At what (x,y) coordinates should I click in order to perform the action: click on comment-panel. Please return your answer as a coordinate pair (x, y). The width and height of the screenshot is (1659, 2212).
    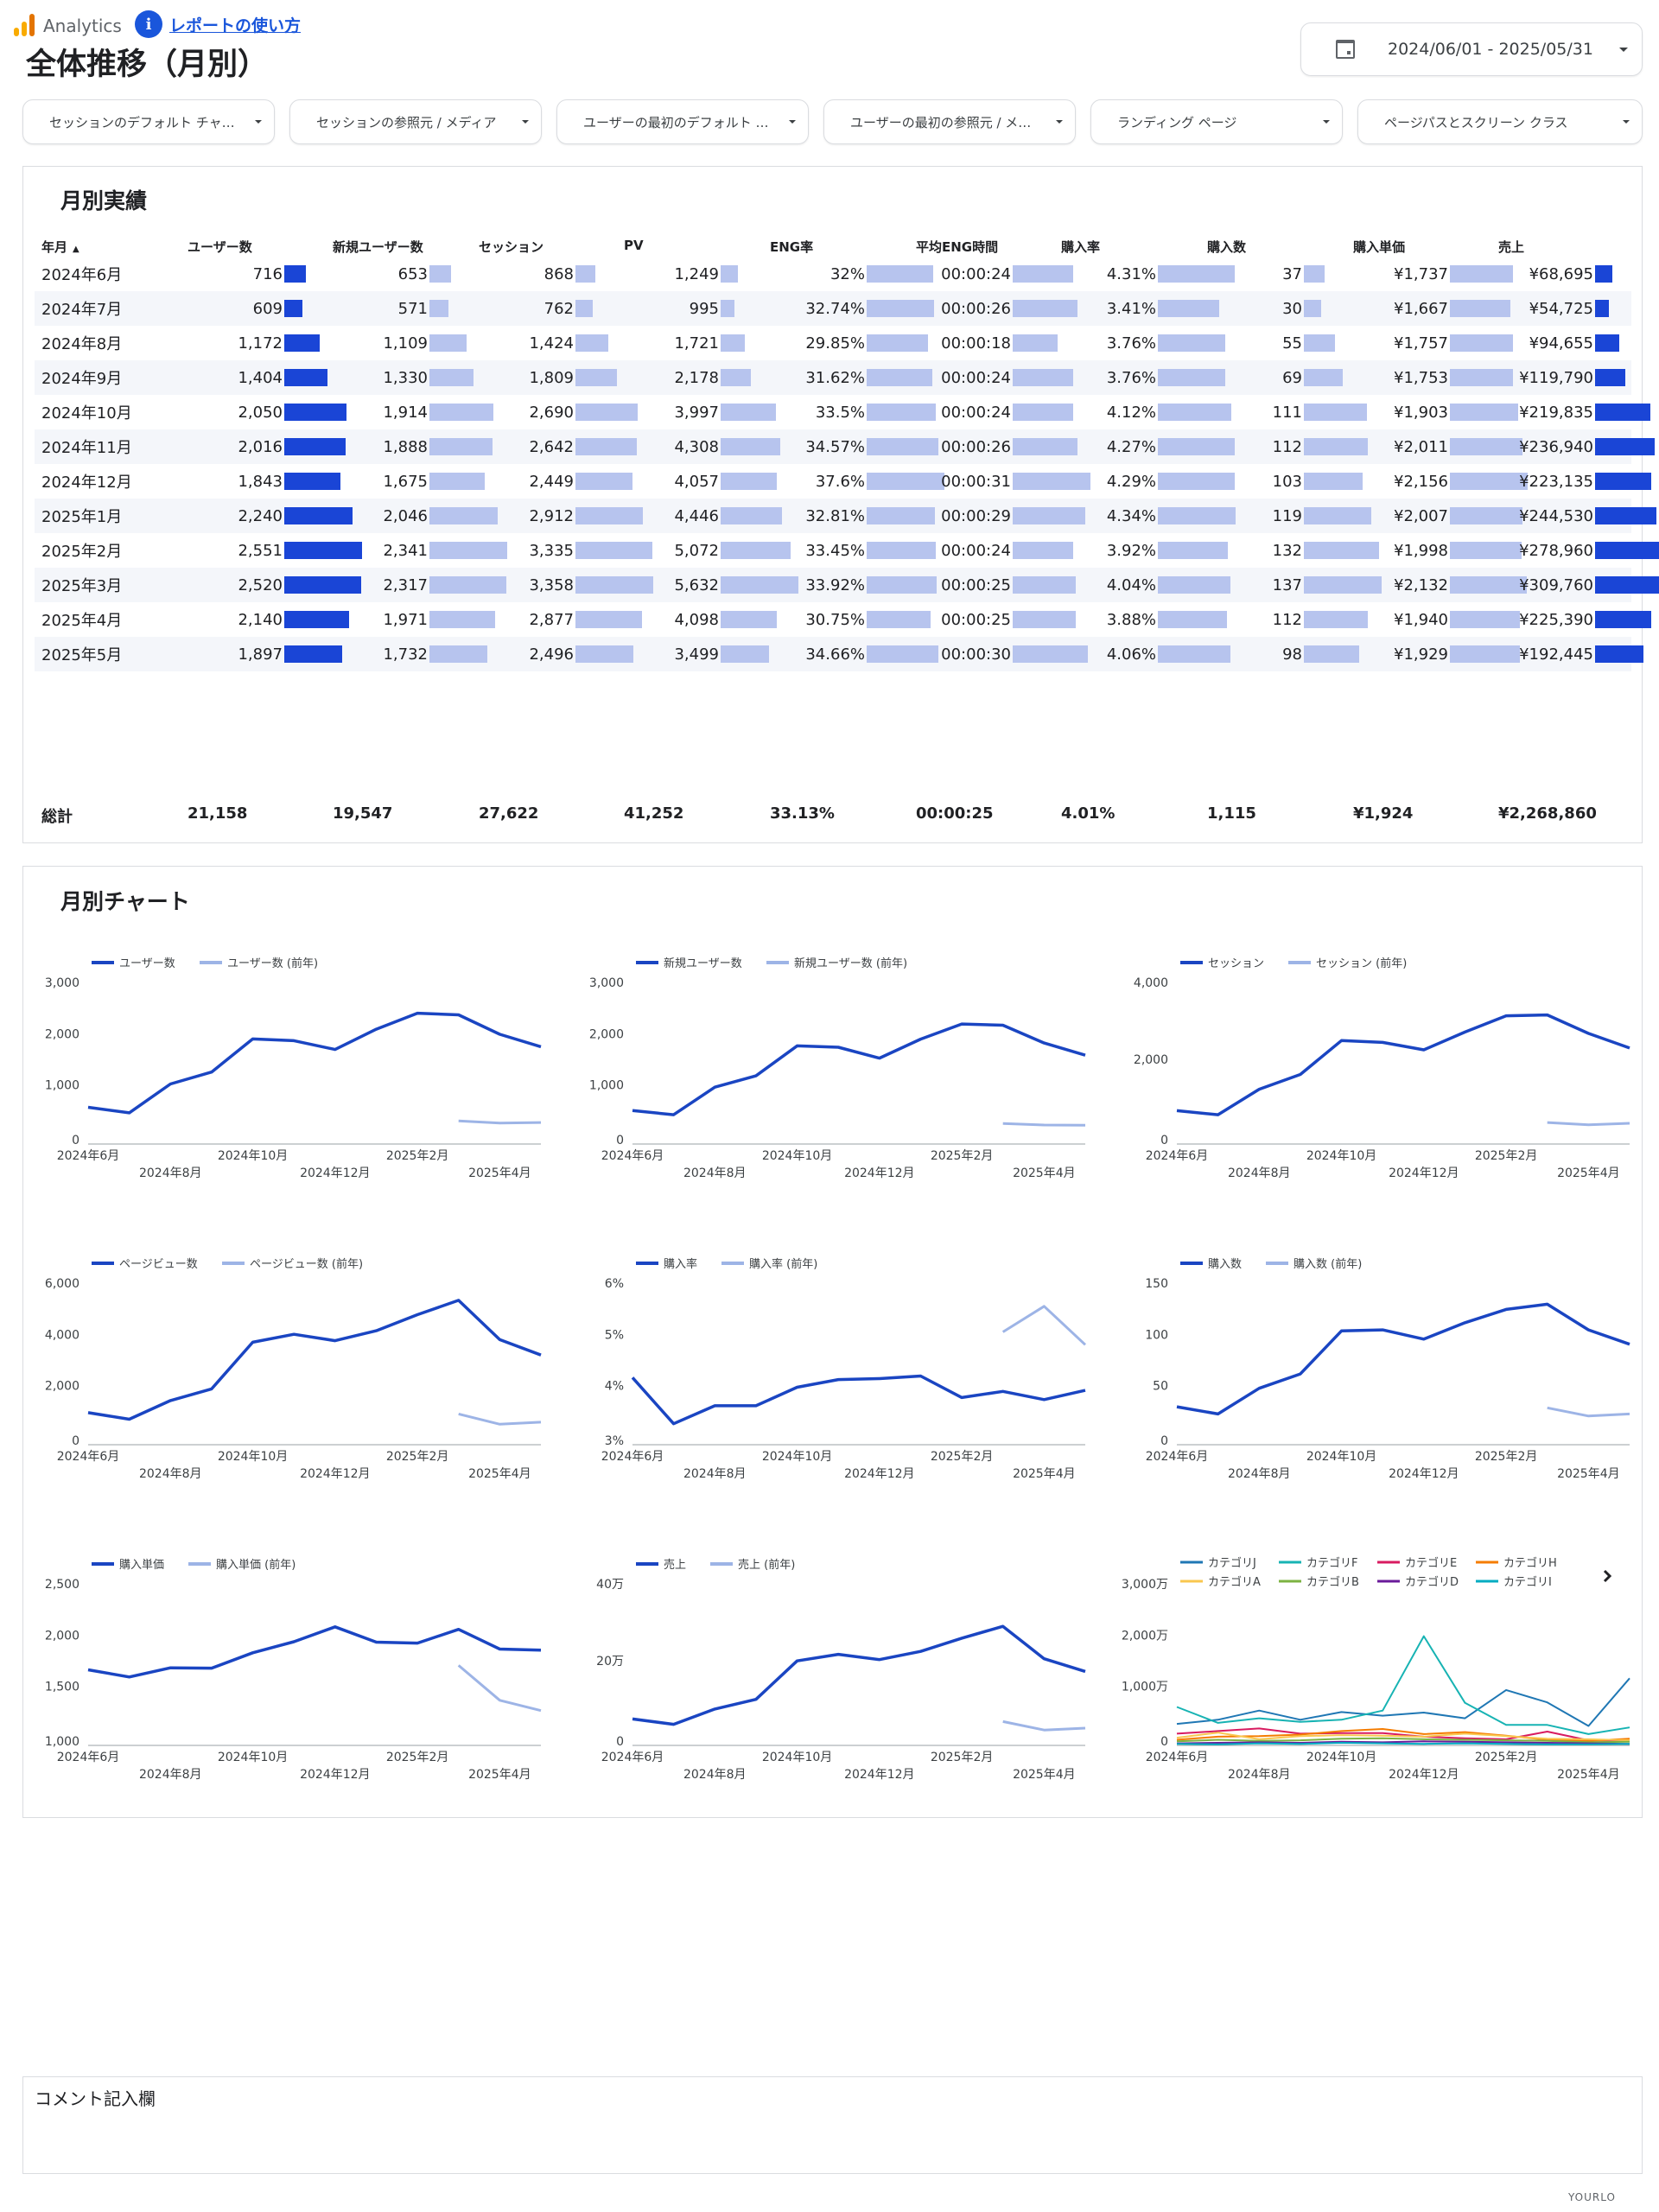
    Looking at the image, I should click on (832, 2125).